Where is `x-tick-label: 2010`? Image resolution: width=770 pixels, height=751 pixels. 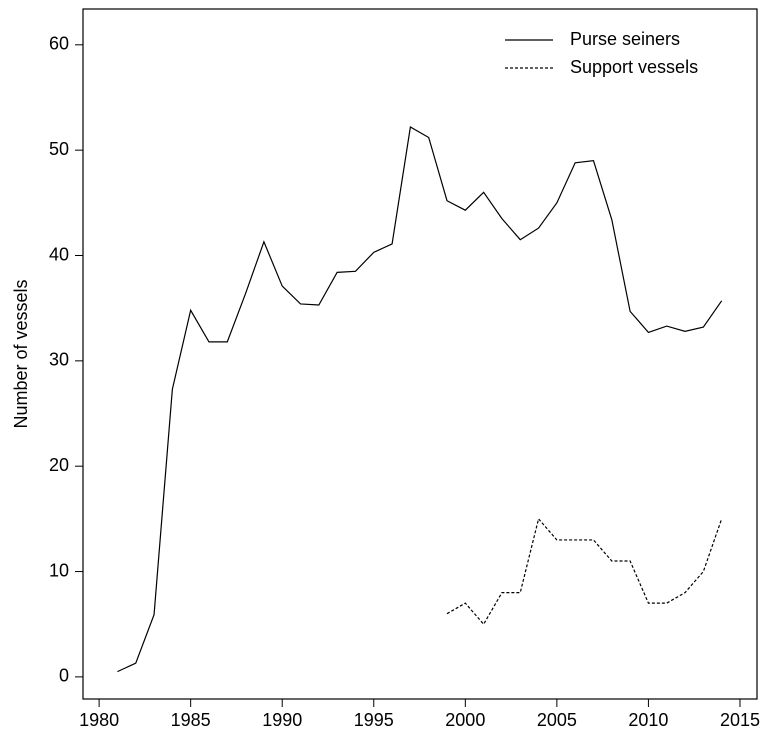
x-tick-label: 2010 is located at coordinates (648, 720).